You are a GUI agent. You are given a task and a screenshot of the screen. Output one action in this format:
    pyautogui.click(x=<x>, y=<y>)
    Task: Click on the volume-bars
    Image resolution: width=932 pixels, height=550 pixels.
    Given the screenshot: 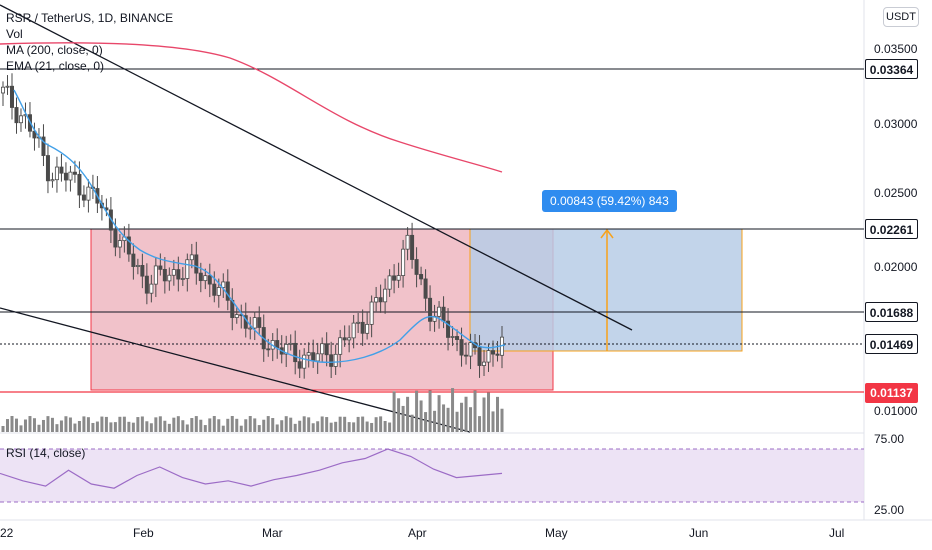 What is the action you would take?
    pyautogui.click(x=252, y=410)
    